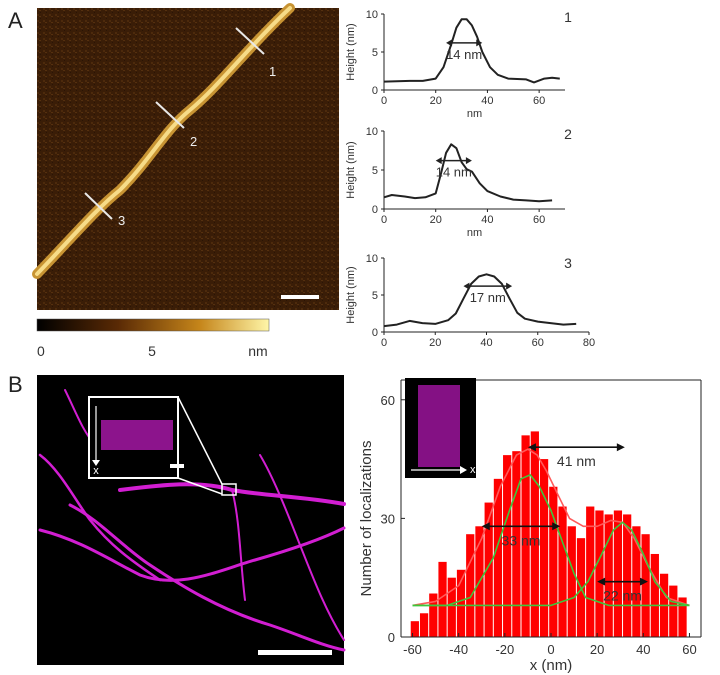  I want to click on width-annotation: 33 nm, so click(521, 540).